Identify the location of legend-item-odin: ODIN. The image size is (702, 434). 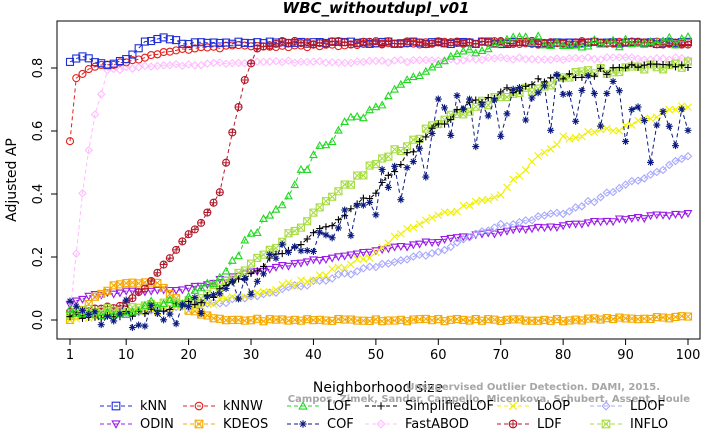
(137, 424).